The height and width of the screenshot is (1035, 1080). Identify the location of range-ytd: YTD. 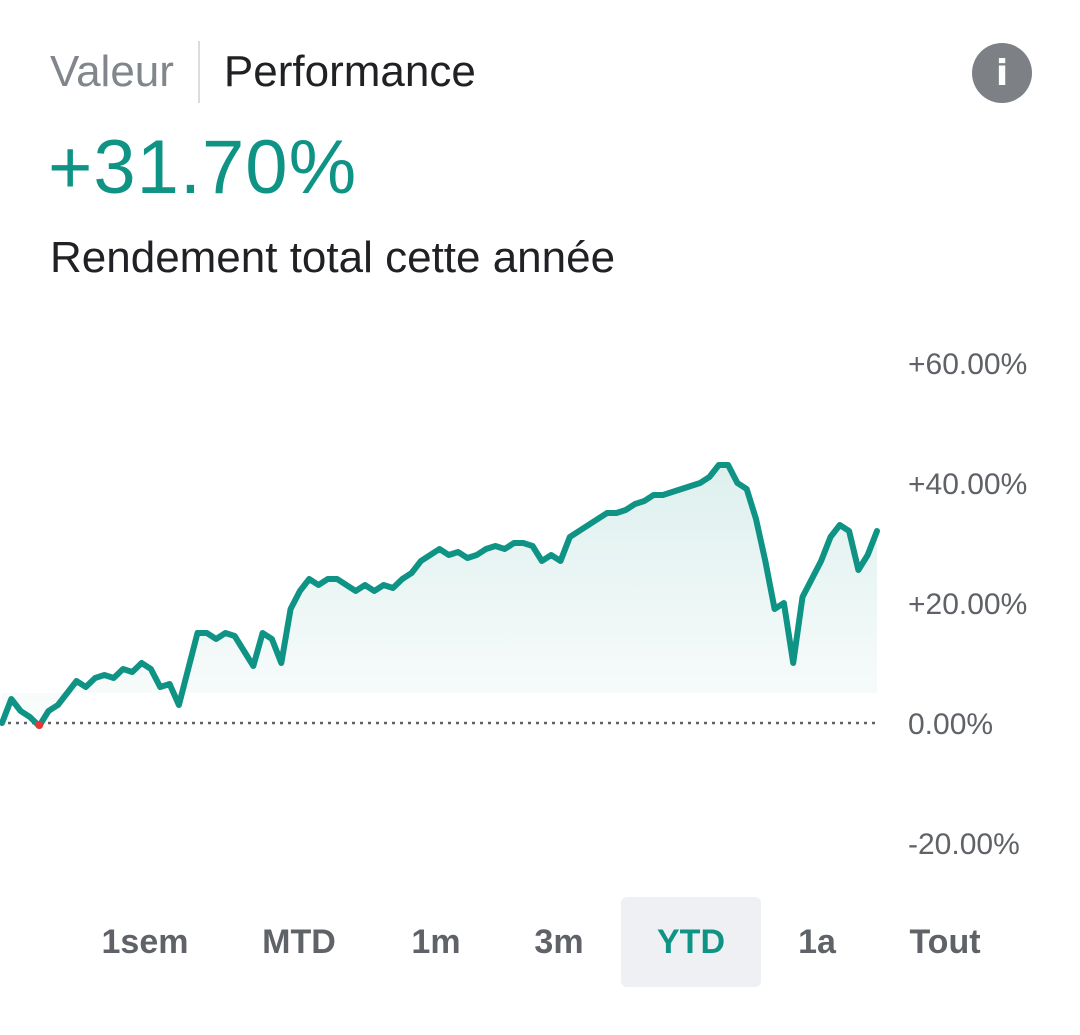
(691, 942).